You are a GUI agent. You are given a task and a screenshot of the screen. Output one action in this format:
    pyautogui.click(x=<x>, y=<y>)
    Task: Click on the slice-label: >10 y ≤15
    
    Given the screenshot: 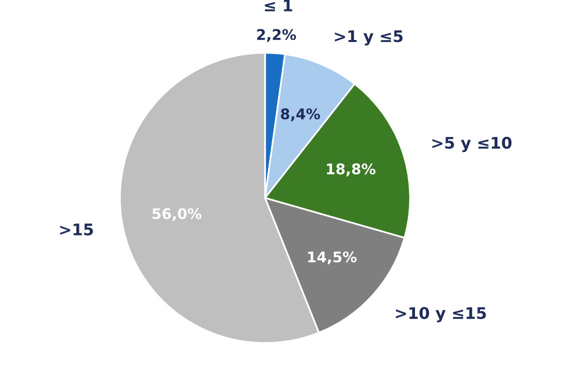 What is the action you would take?
    pyautogui.click(x=441, y=314)
    